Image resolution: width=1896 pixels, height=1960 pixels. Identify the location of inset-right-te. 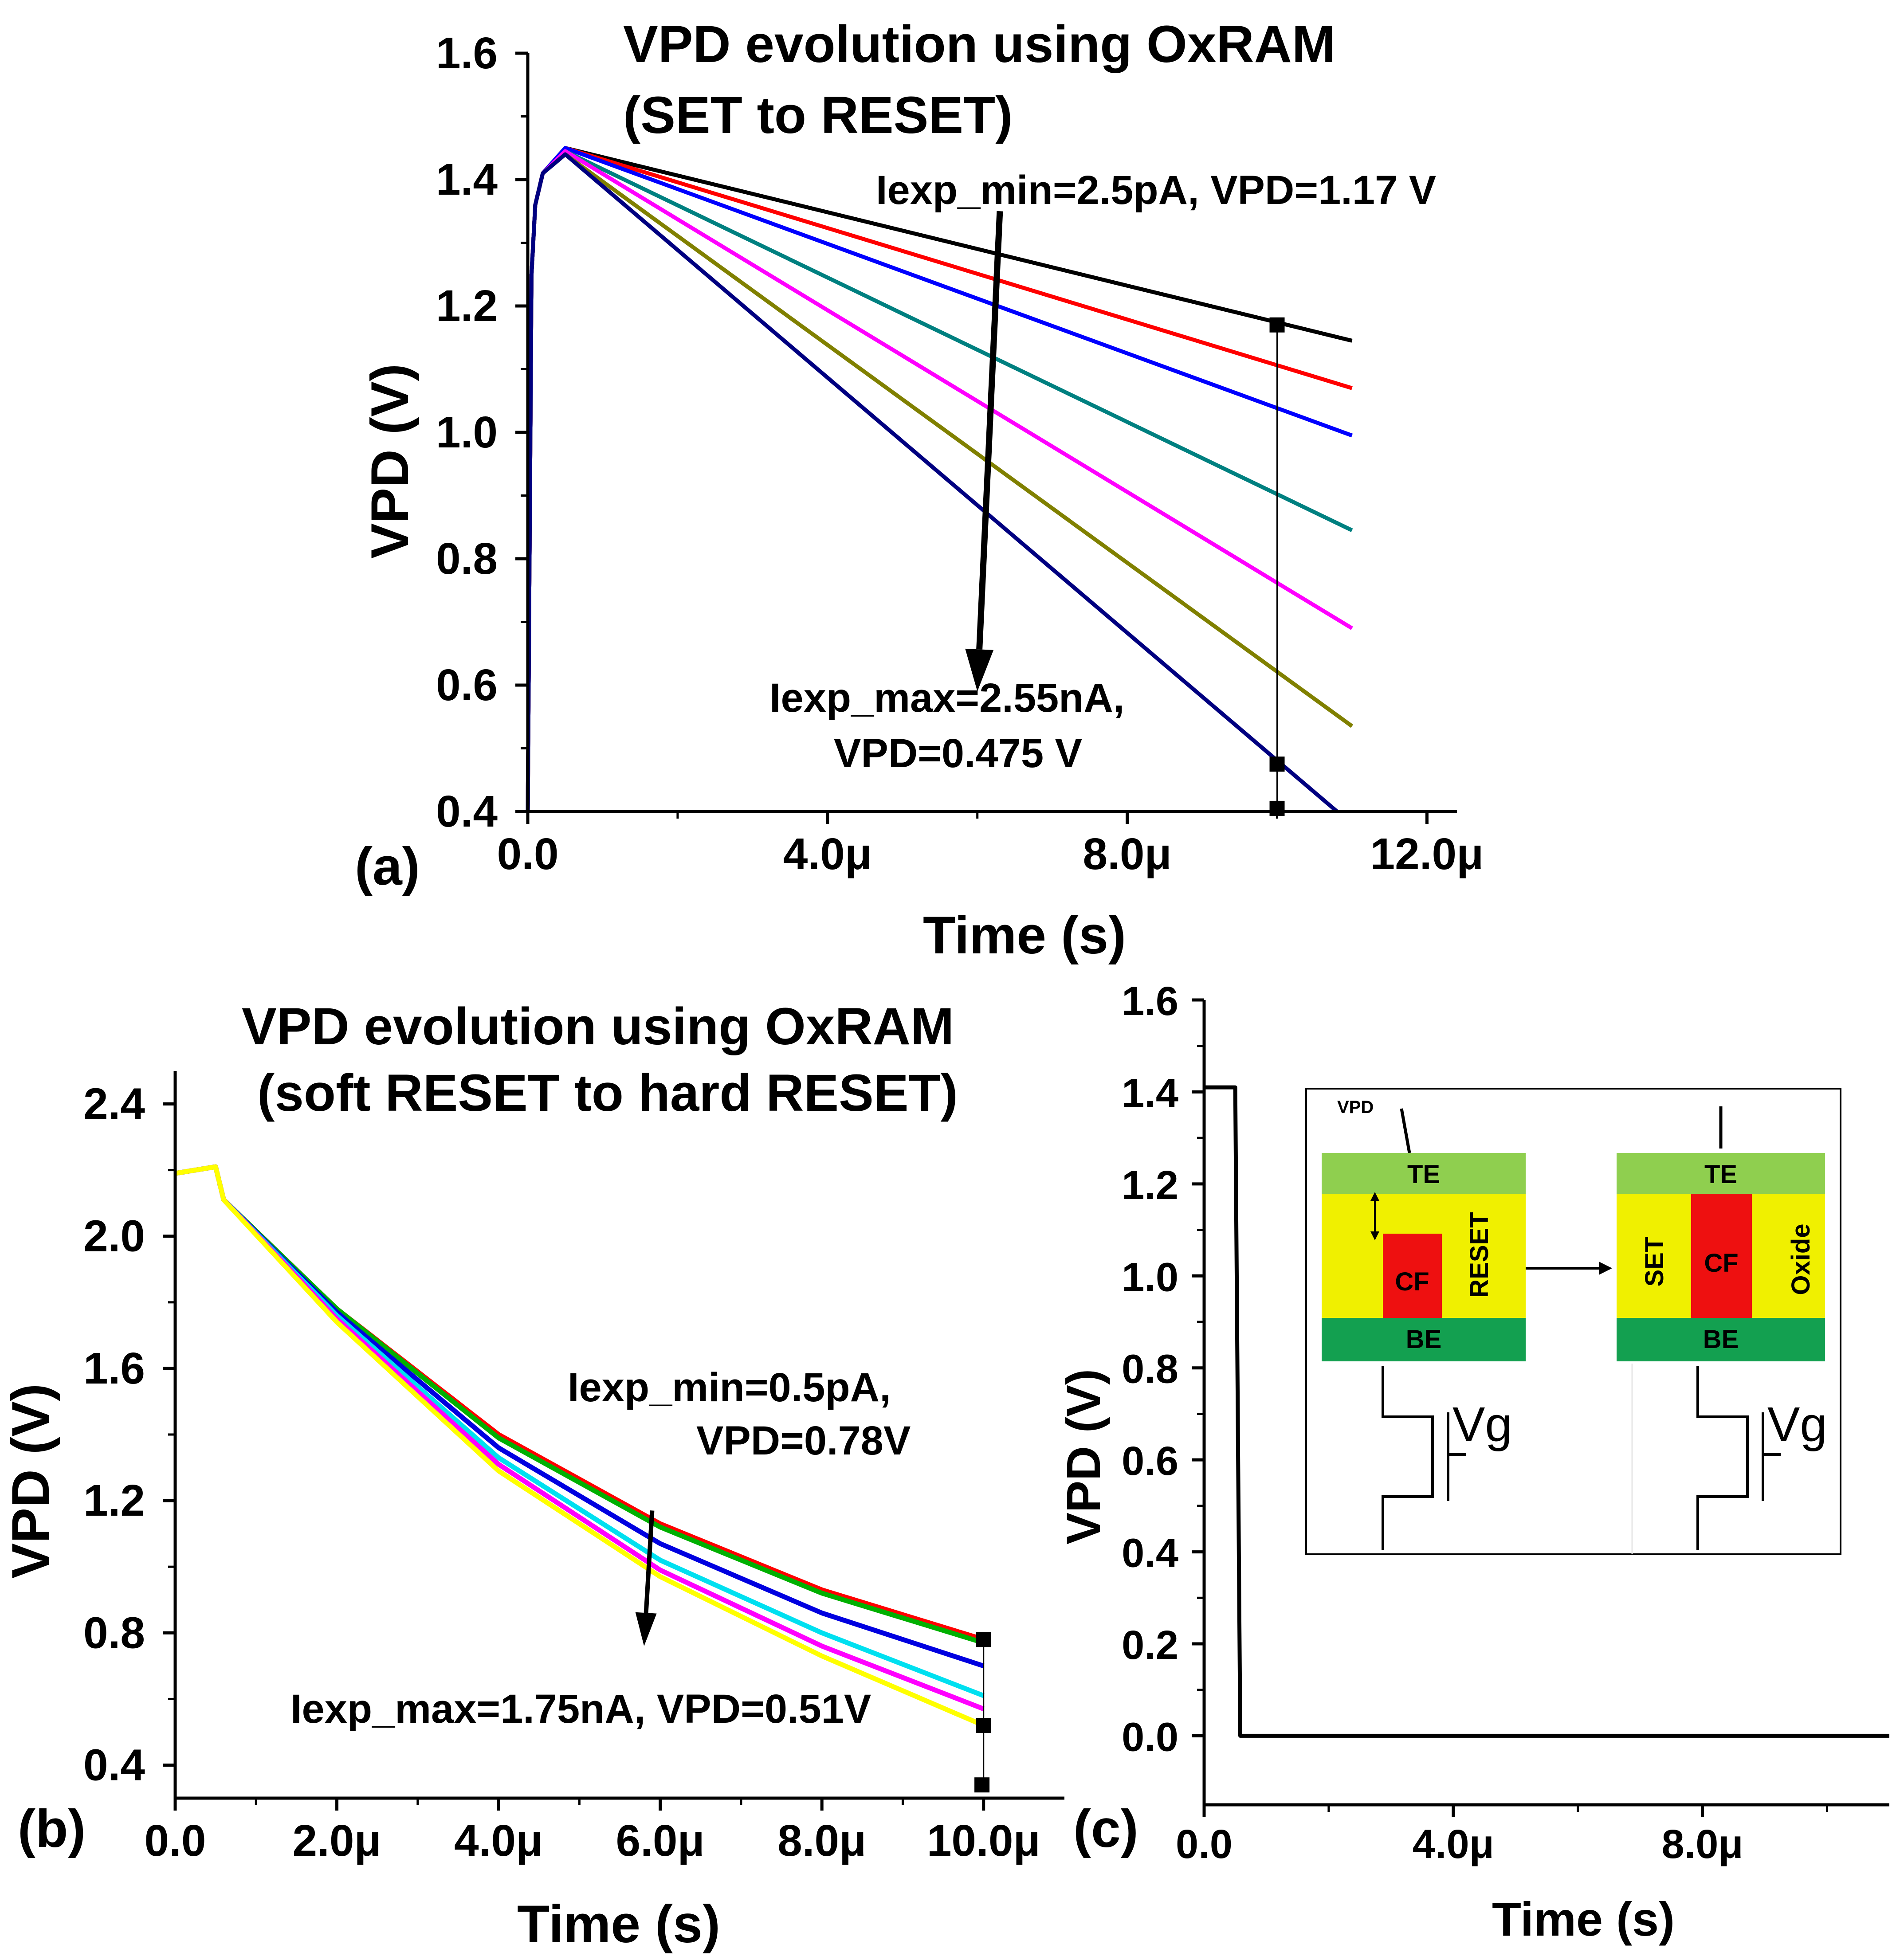
(1721, 1173).